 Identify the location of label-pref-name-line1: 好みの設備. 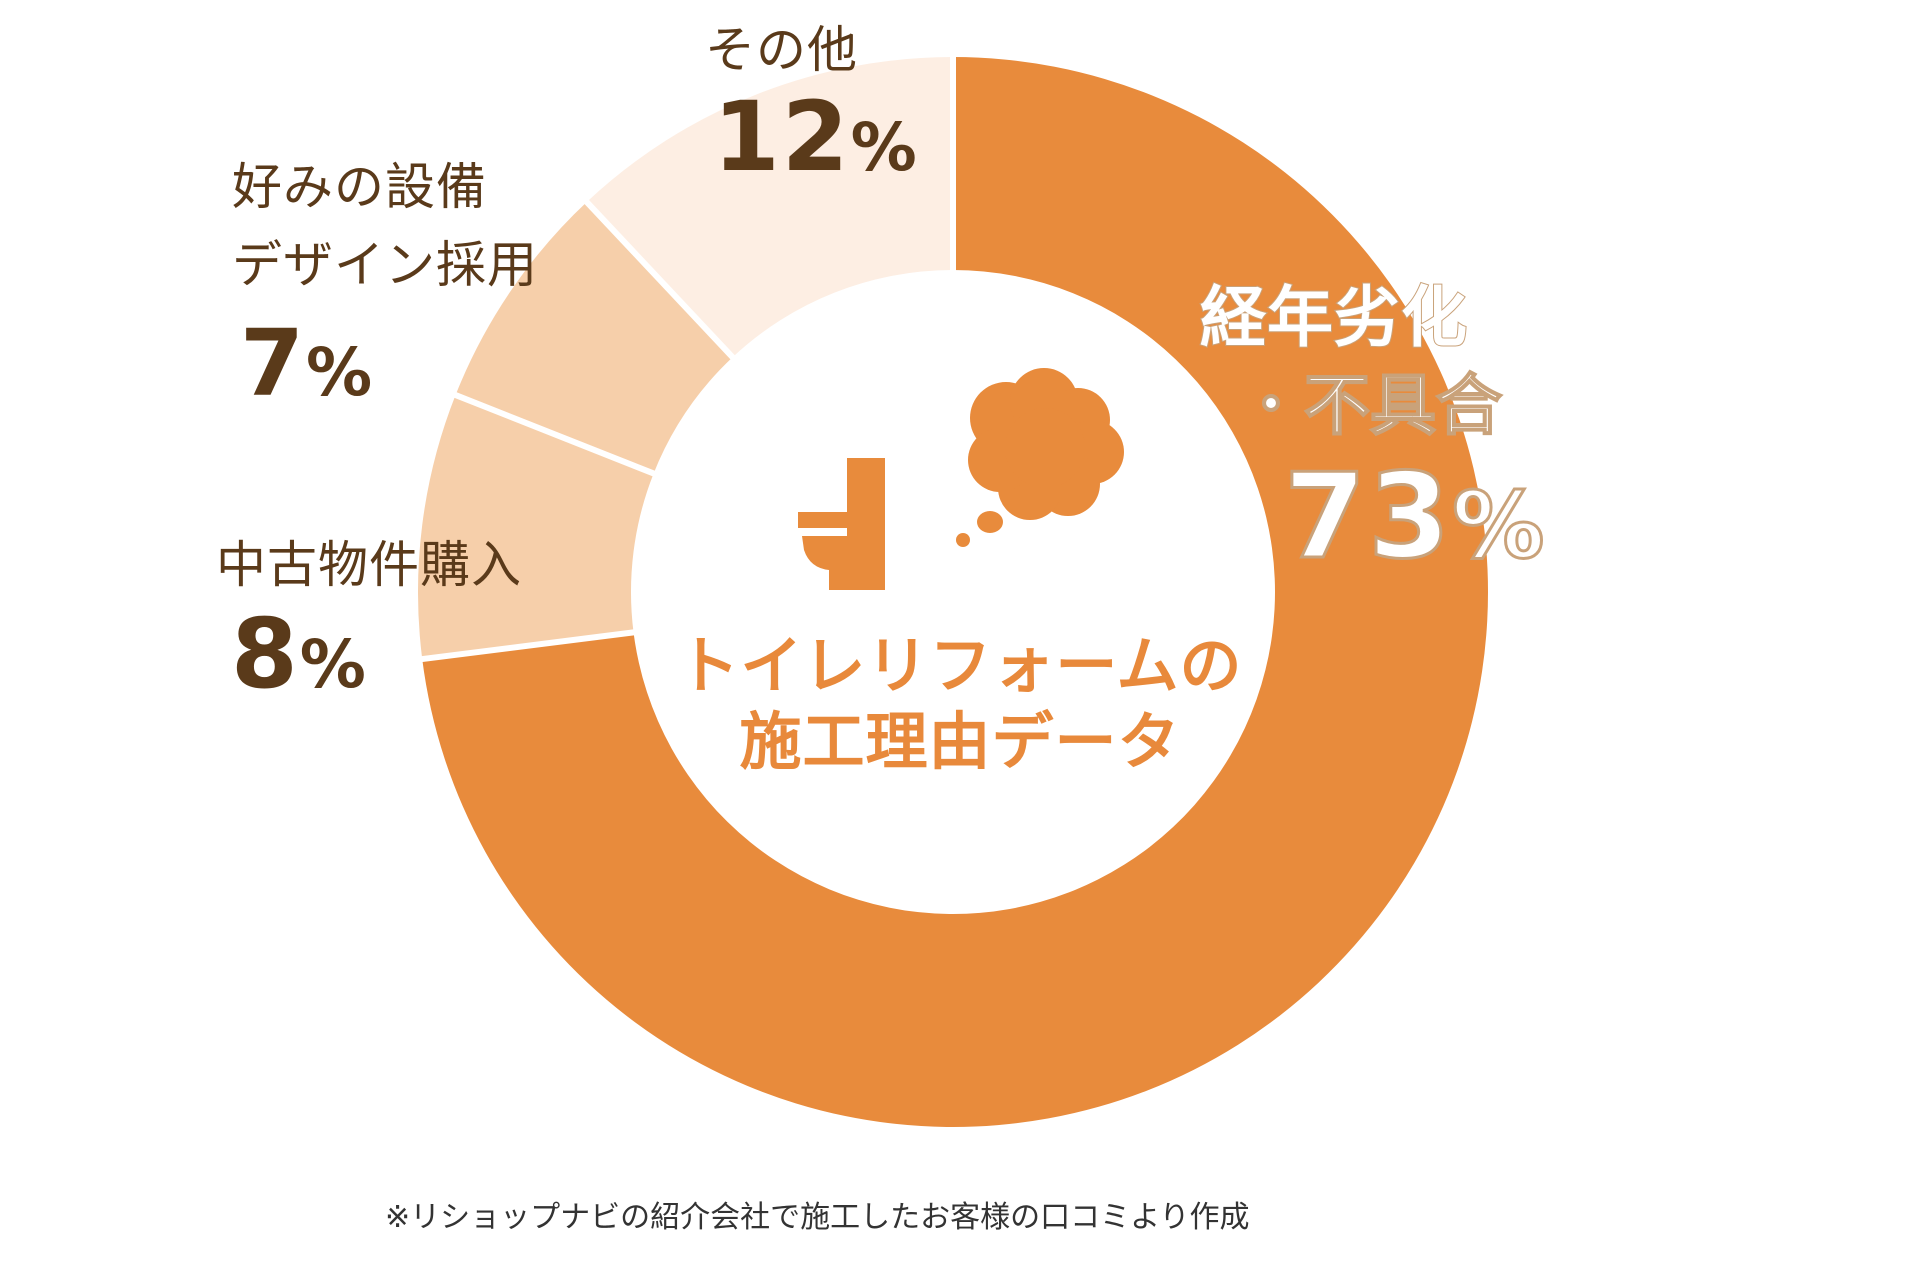
(359, 187).